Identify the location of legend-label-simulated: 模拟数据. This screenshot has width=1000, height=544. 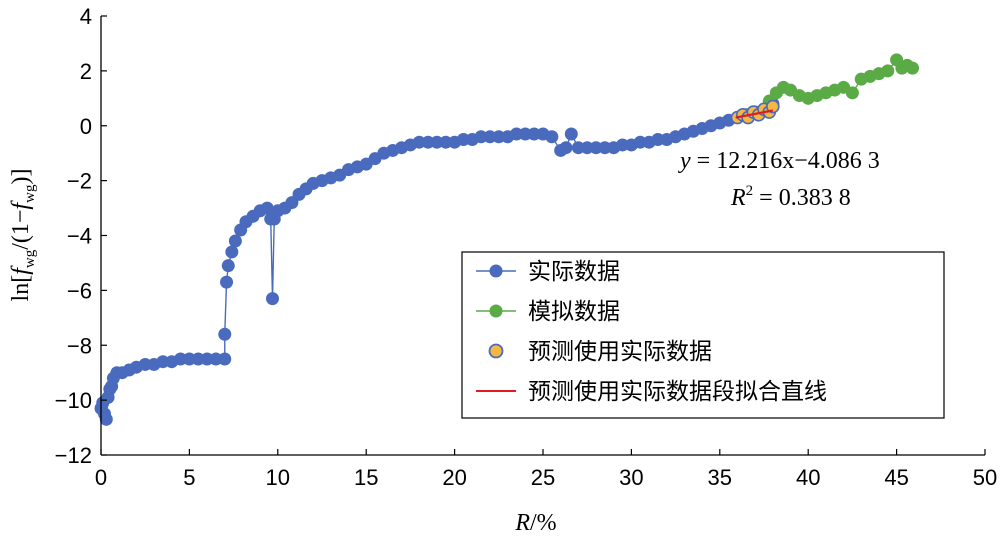
(574, 312).